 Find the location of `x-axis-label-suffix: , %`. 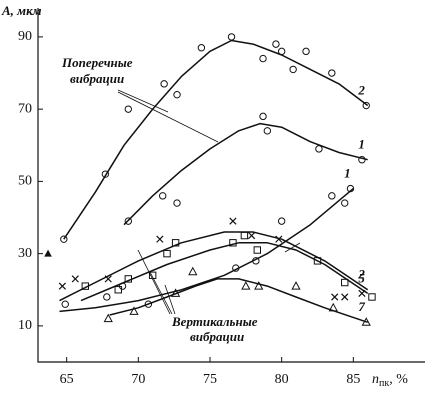

x-axis-label-suffix: , % is located at coordinates (398, 379).